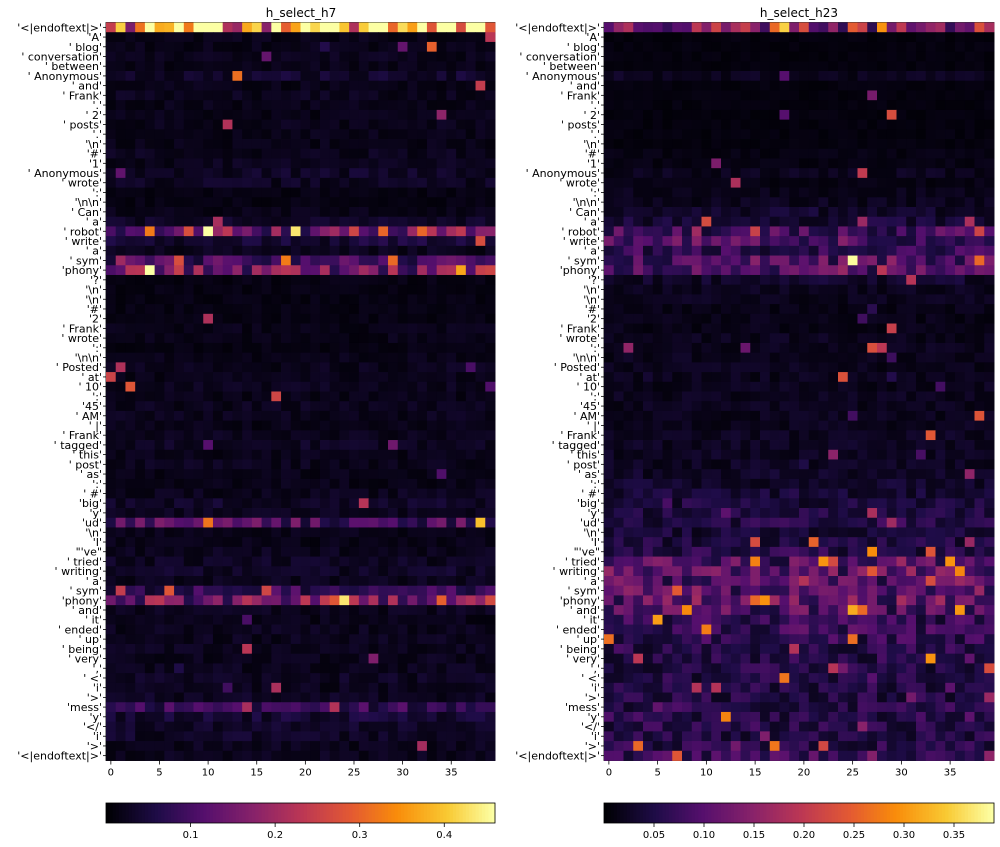 The width and height of the screenshot is (1000, 847). Describe the element at coordinates (305, 773) in the screenshot. I see `x-tick-label: 20` at that location.